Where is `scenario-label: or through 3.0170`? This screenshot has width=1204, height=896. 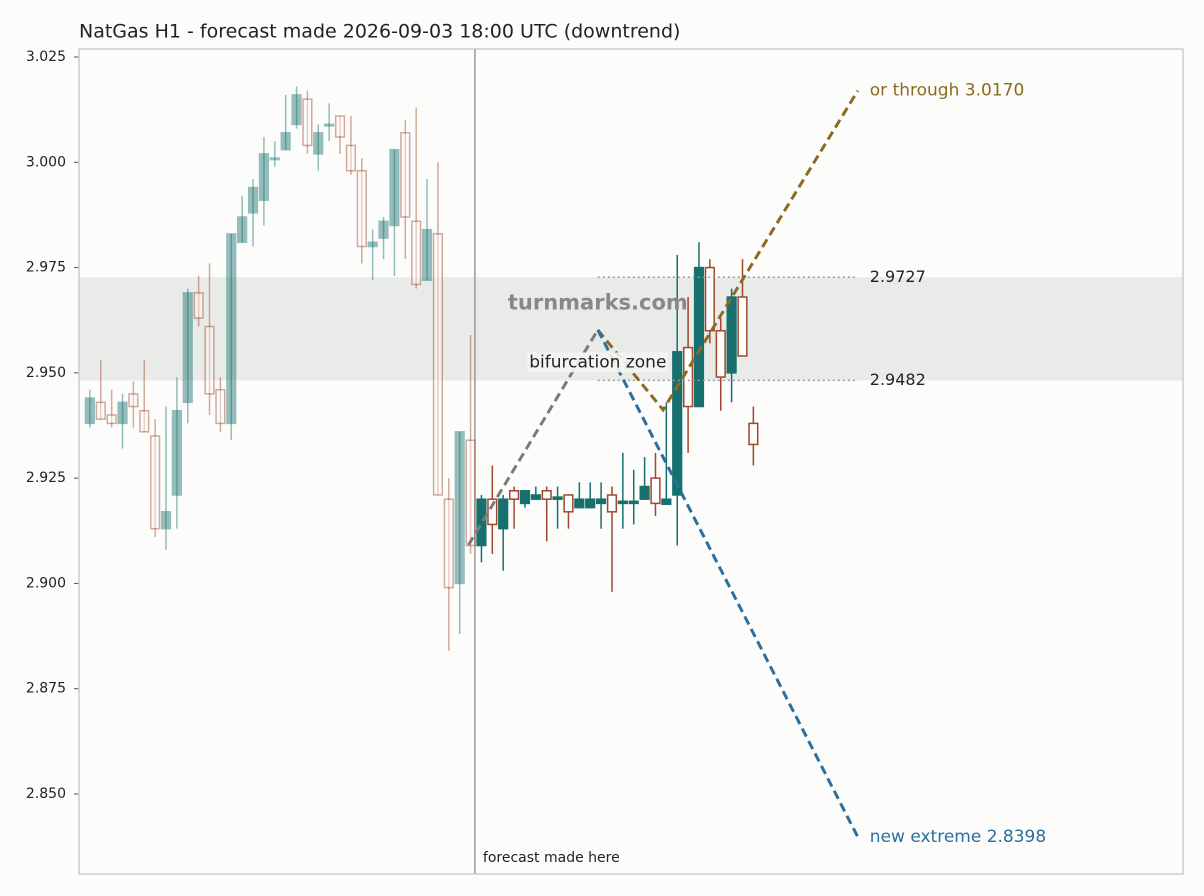 scenario-label: or through 3.0170 is located at coordinates (947, 91).